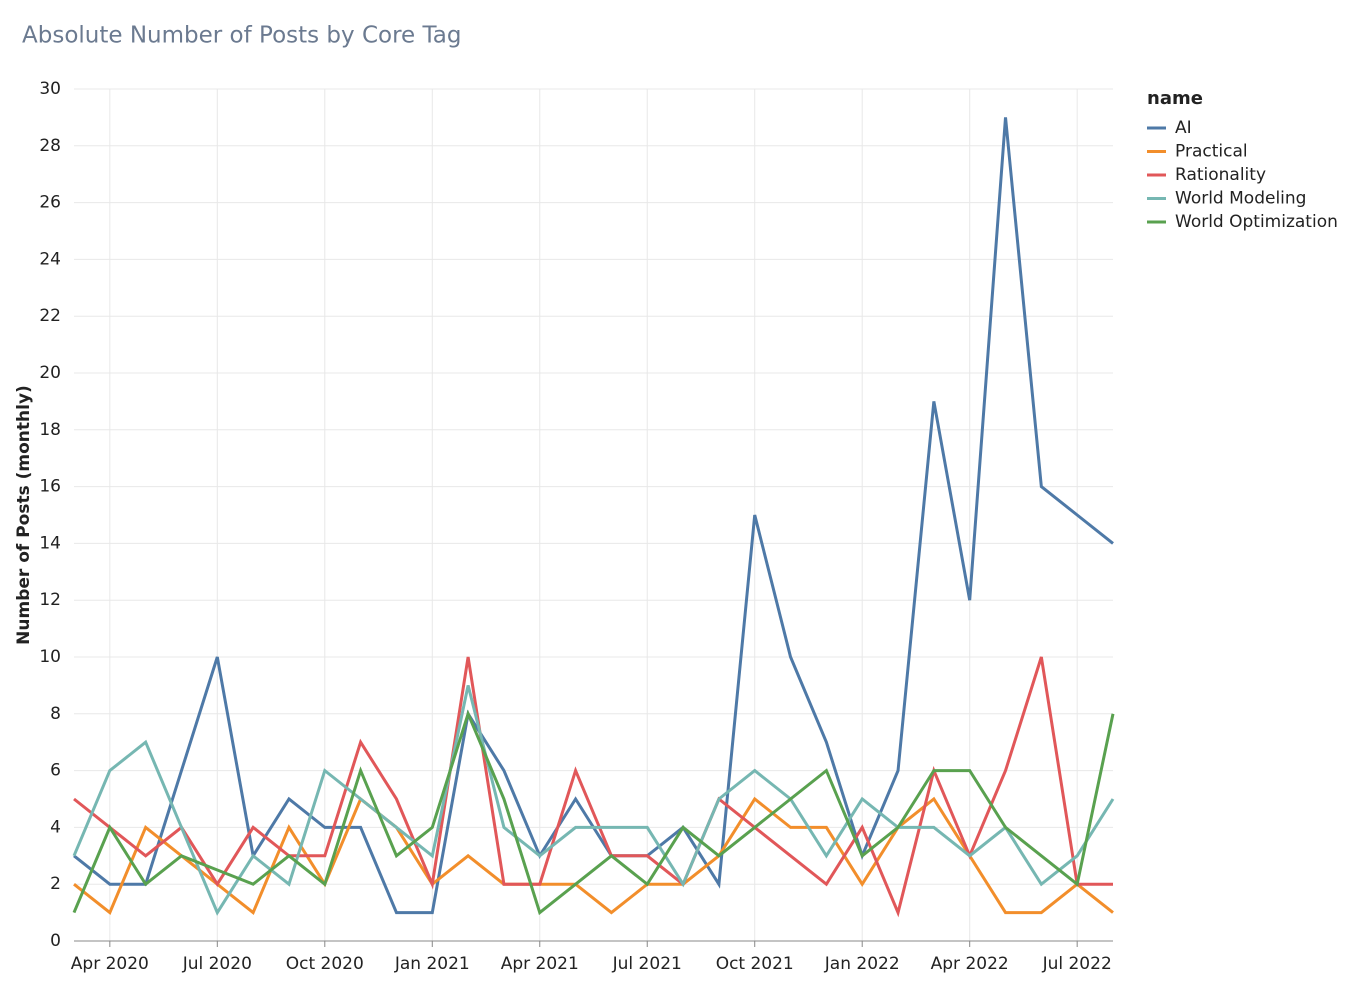  Describe the element at coordinates (50, 146) in the screenshot. I see `y-tick-label: 28` at that location.